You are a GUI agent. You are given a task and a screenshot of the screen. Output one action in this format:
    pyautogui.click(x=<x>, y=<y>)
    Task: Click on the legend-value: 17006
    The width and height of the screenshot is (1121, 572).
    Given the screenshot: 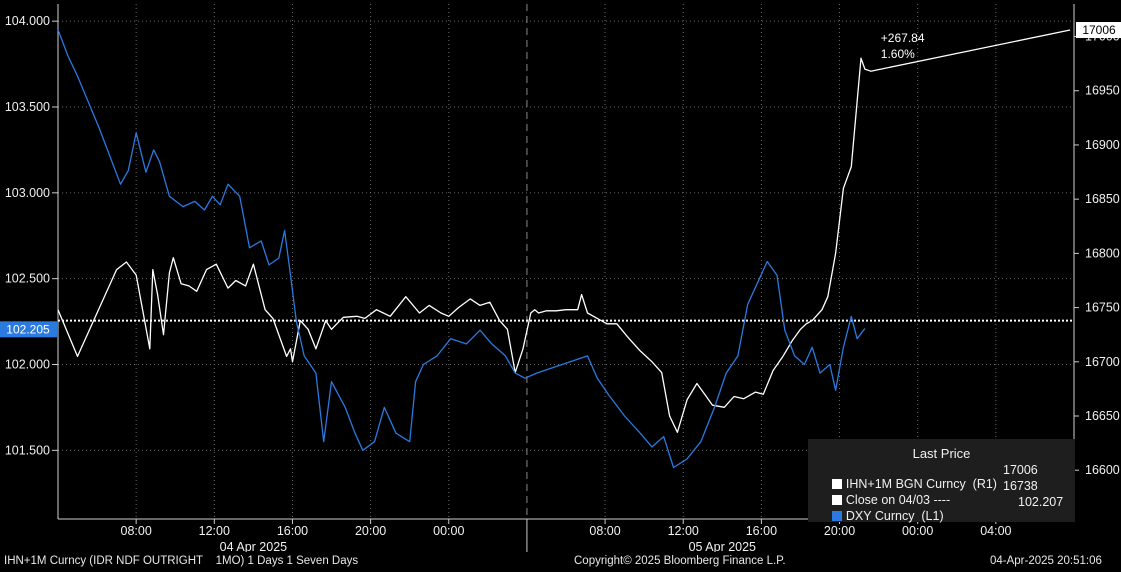 What is the action you would take?
    pyautogui.click(x=1020, y=470)
    